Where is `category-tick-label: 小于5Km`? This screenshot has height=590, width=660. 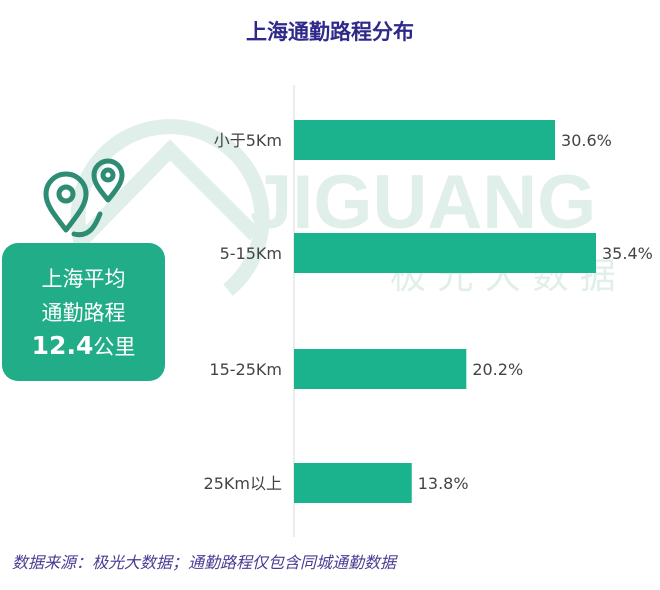 category-tick-label: 小于5Km is located at coordinates (248, 140).